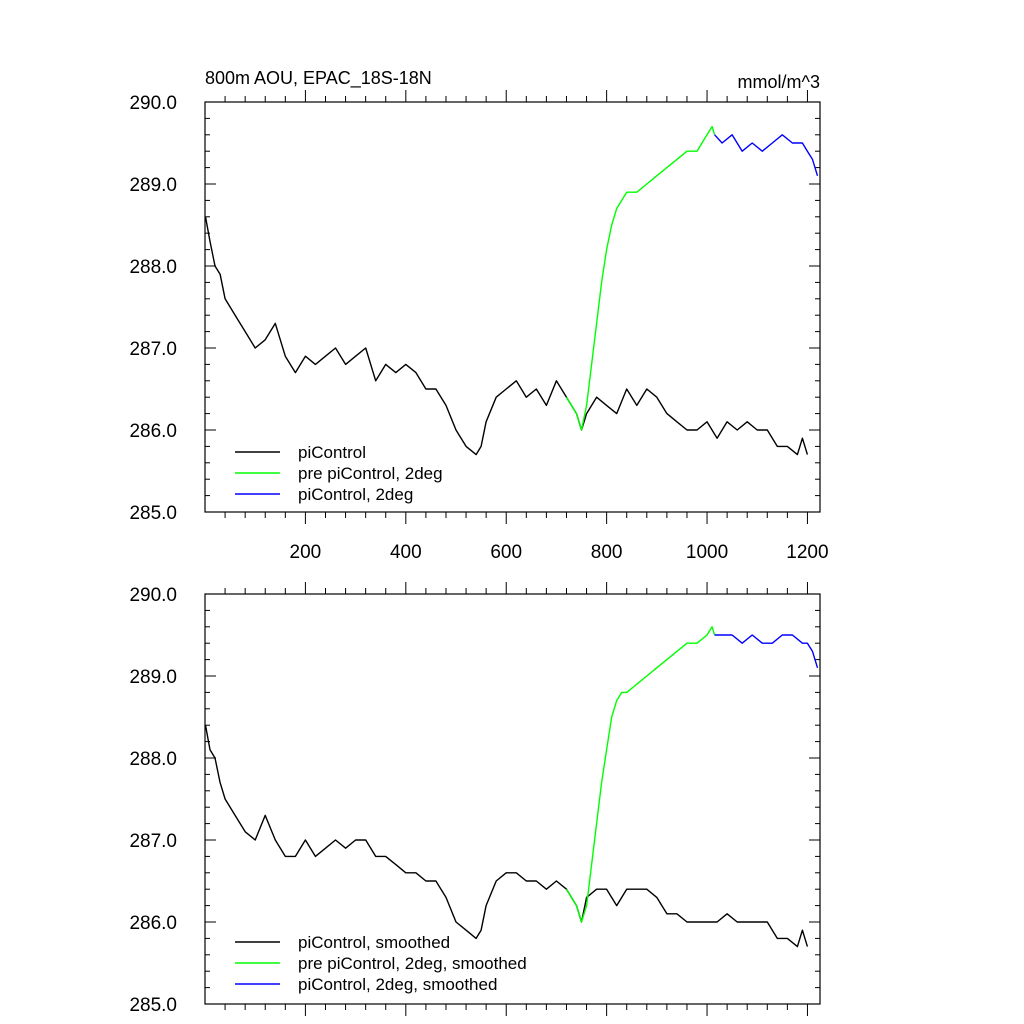  Describe the element at coordinates (707, 552) in the screenshot. I see `x-tick-label: 1000` at that location.